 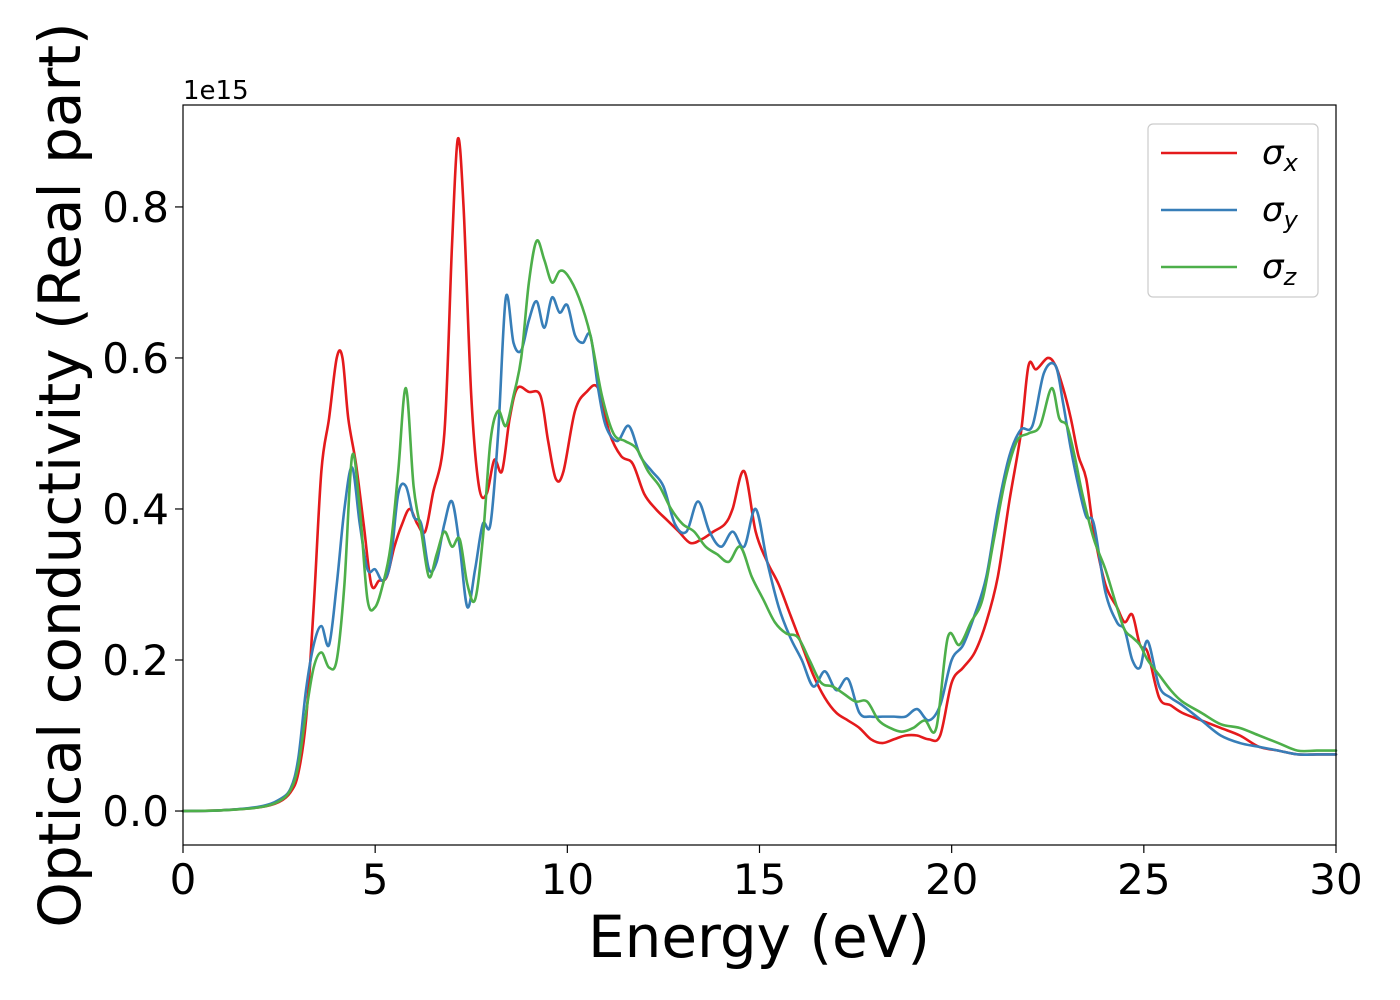 What do you see at coordinates (135, 207) in the screenshot?
I see `y-tick-label: 0.8` at bounding box center [135, 207].